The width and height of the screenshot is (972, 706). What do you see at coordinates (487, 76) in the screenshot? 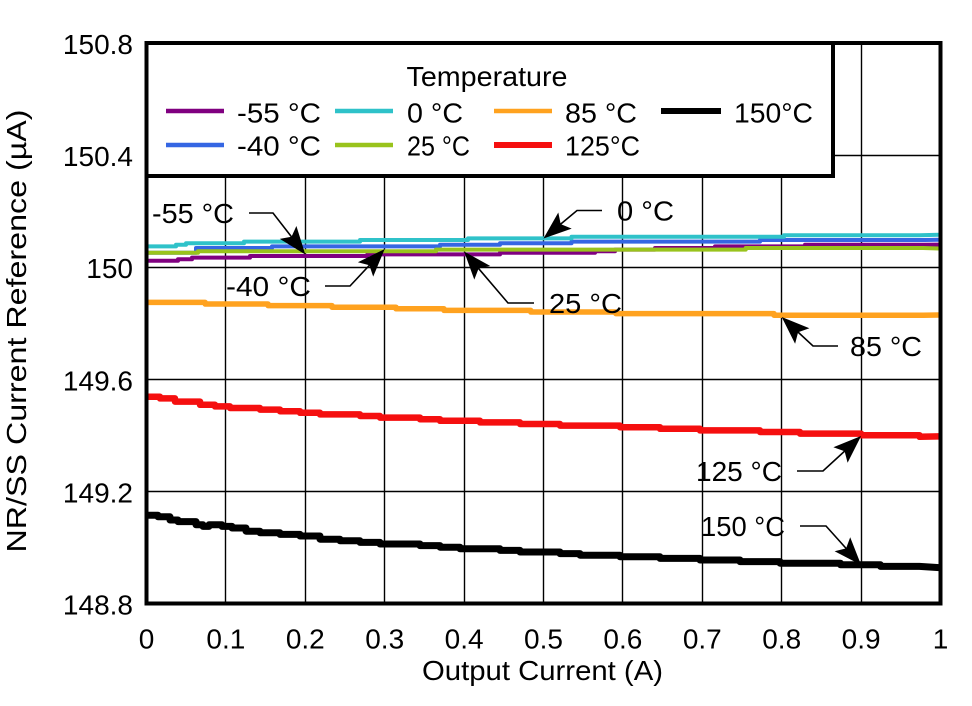
I see `svg-text: Temperature` at bounding box center [487, 76].